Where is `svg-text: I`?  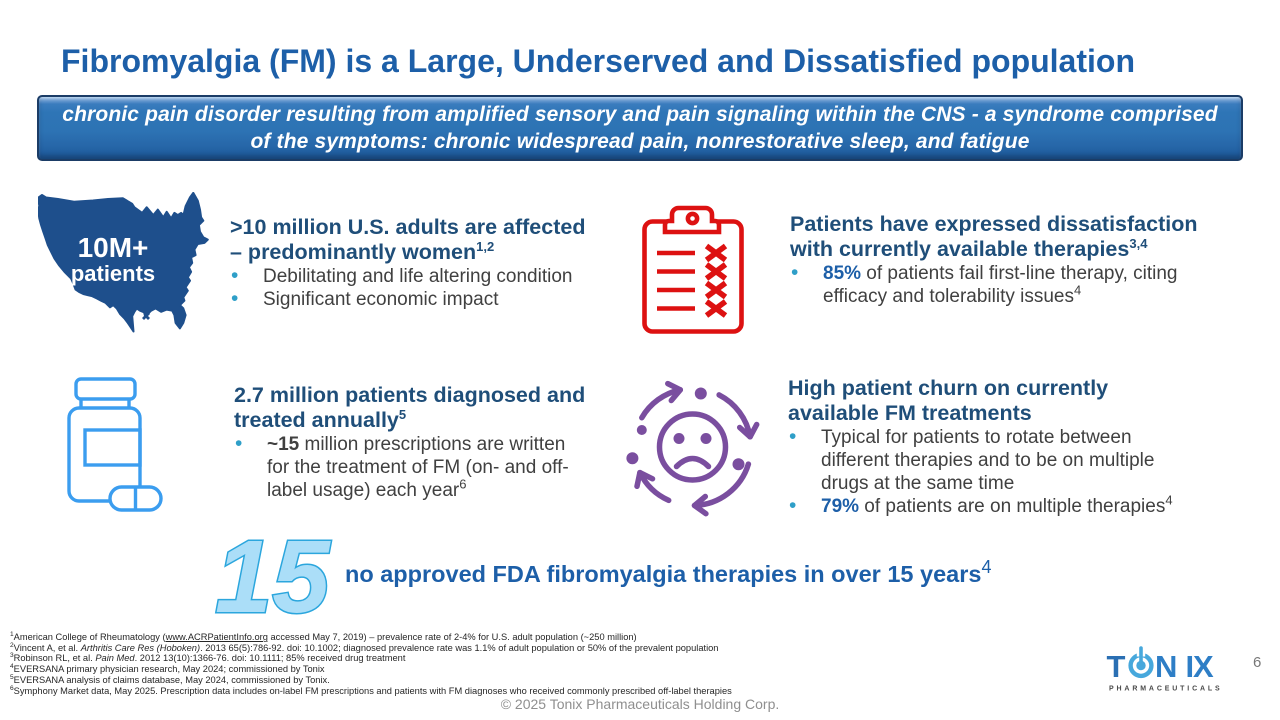 svg-text: I is located at coordinates (1190, 666).